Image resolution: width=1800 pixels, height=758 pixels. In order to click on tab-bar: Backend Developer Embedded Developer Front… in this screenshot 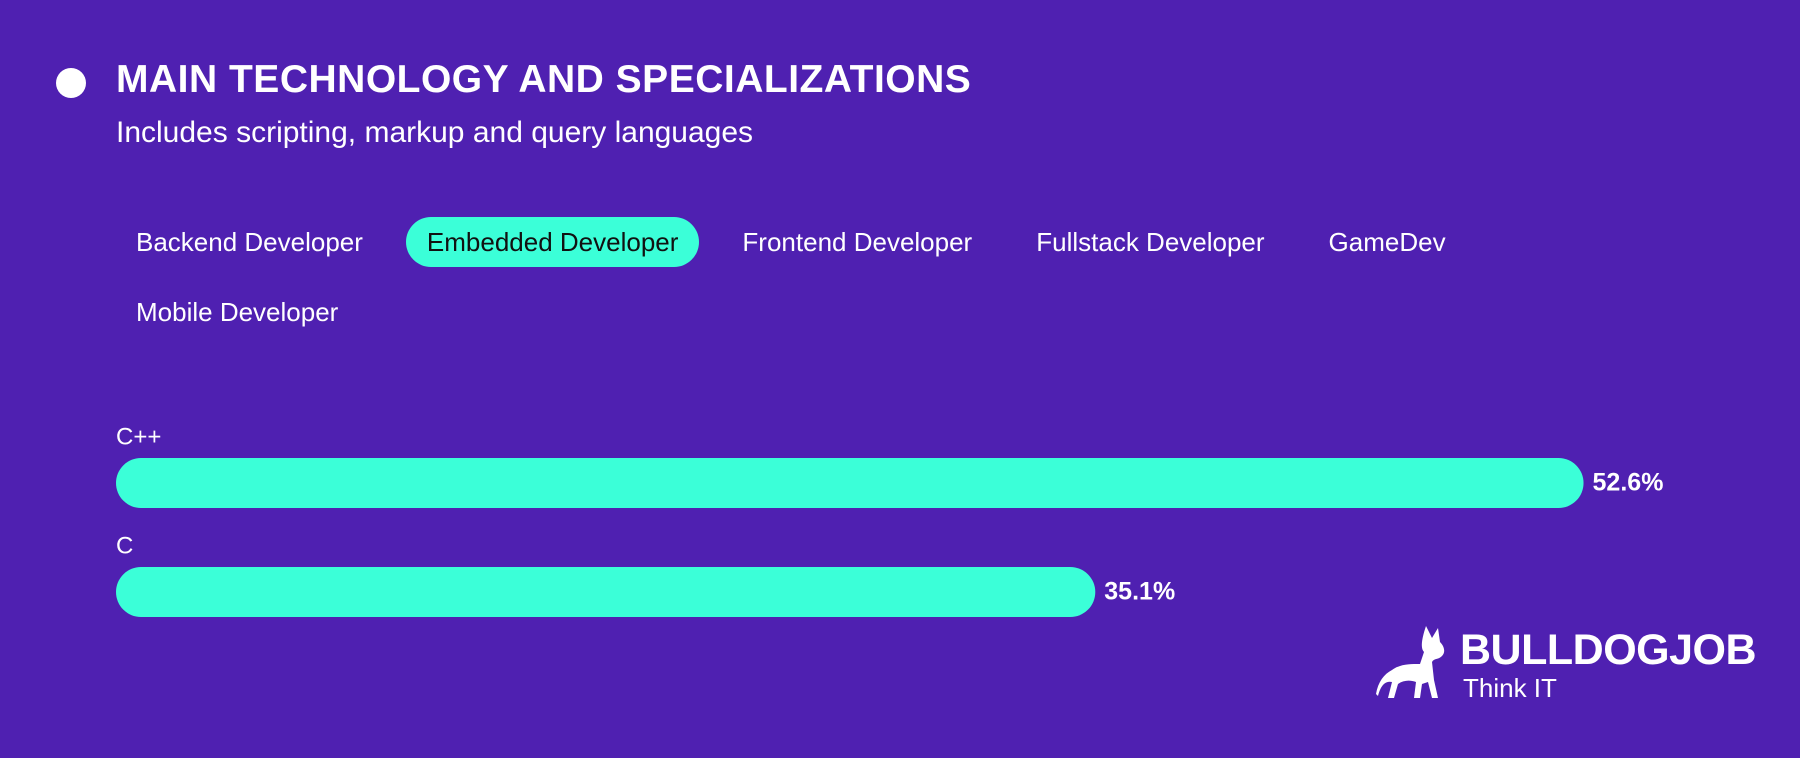, I will do `click(895, 277)`.